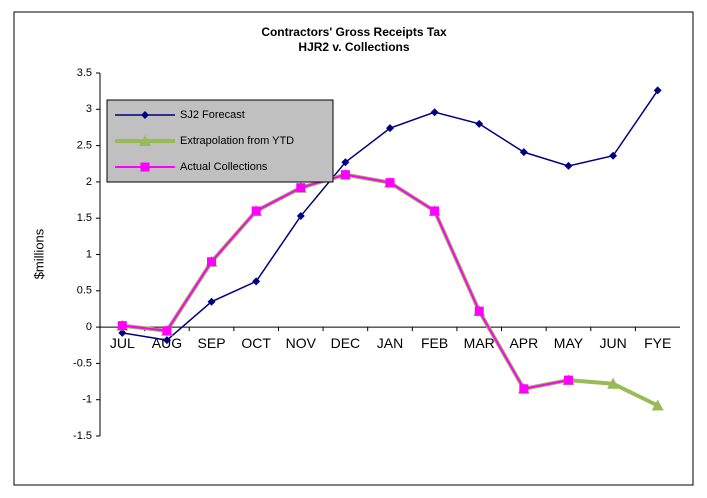  Describe the element at coordinates (212, 343) in the screenshot. I see `x-tick-label: SEP` at that location.